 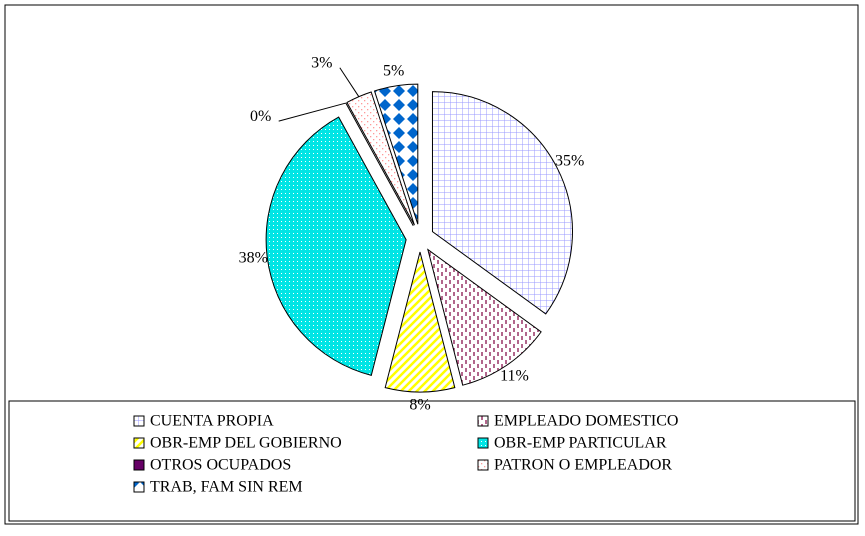 I want to click on data-label: 3%, so click(x=321, y=62).